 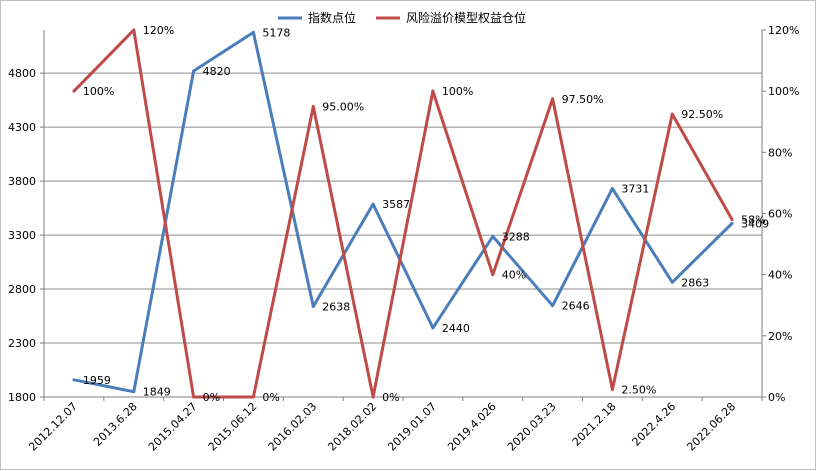 I want to click on legend: 指数点位 风险溢价模型权益仓位, so click(x=402, y=17).